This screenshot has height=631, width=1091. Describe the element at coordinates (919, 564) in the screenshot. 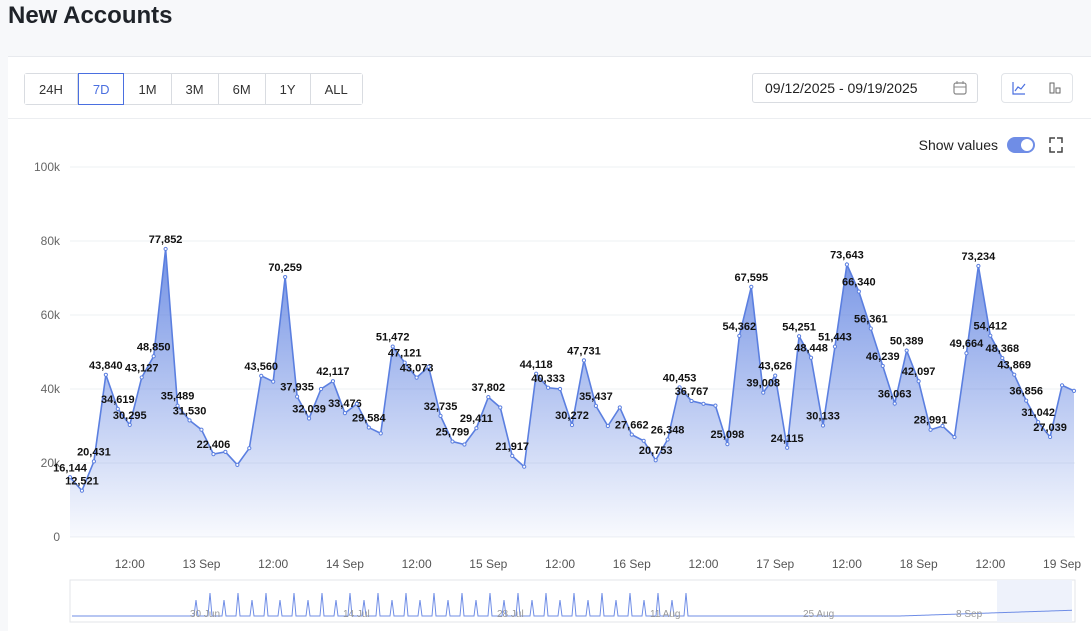

I see `x-tick-label: 18 Sep` at that location.